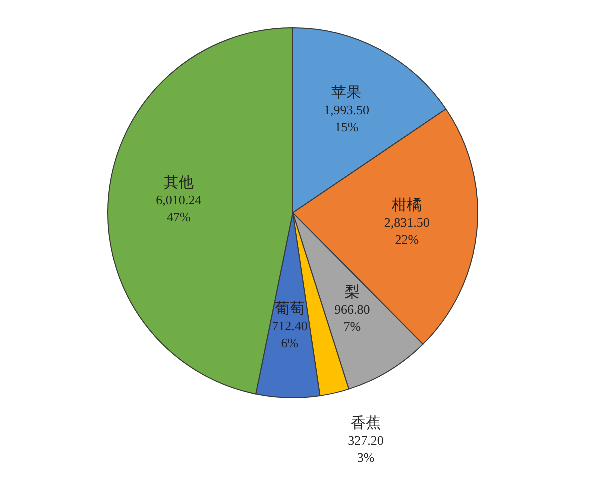 The width and height of the screenshot is (600, 480). What do you see at coordinates (347, 118) in the screenshot?
I see `data-label: 1,993.50 15%` at bounding box center [347, 118].